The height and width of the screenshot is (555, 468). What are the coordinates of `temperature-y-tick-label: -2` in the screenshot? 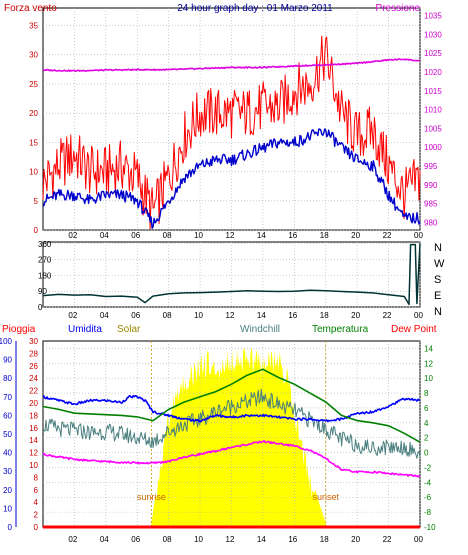 It's located at (428, 467).